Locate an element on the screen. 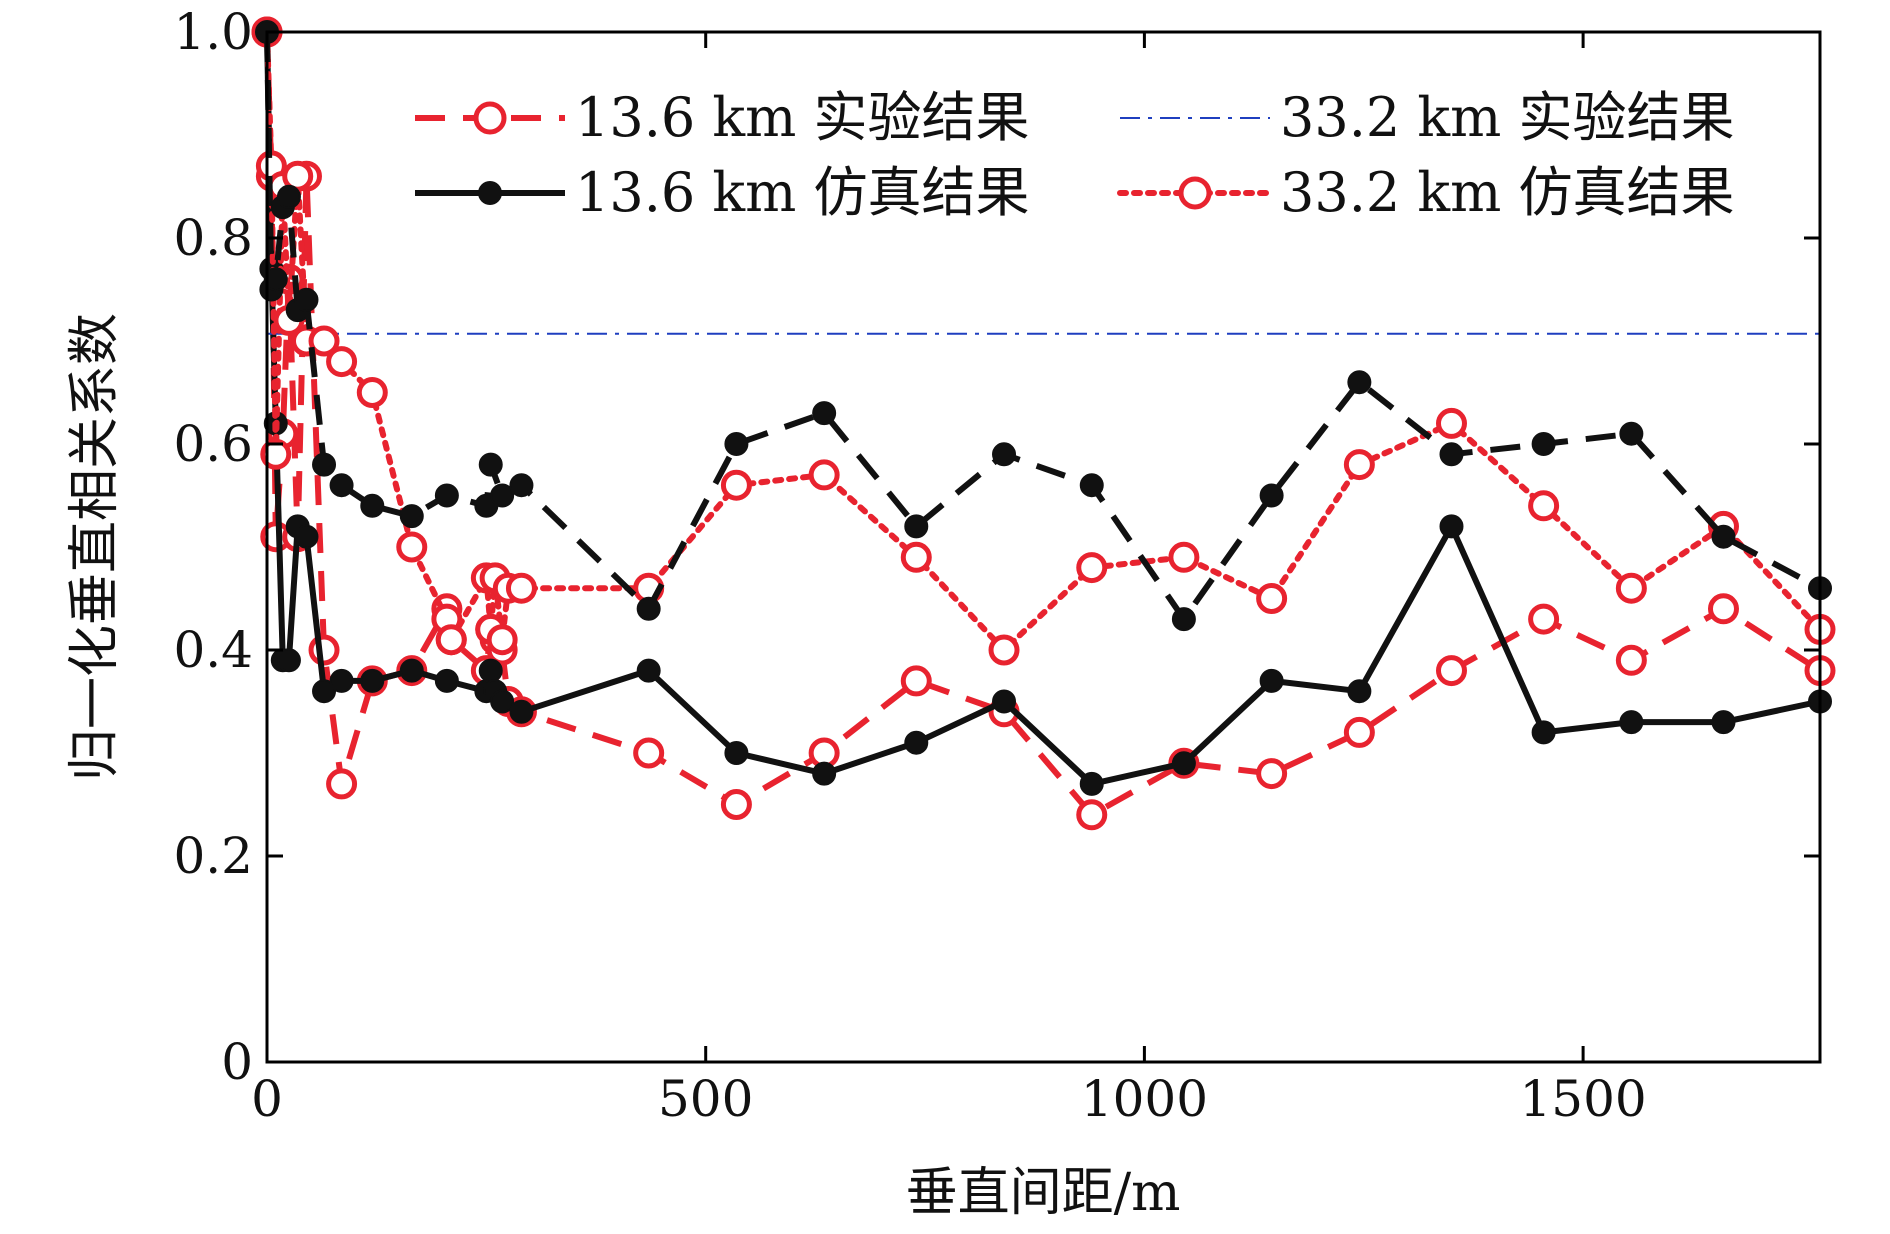  legend-background is located at coordinates (1094, 154).